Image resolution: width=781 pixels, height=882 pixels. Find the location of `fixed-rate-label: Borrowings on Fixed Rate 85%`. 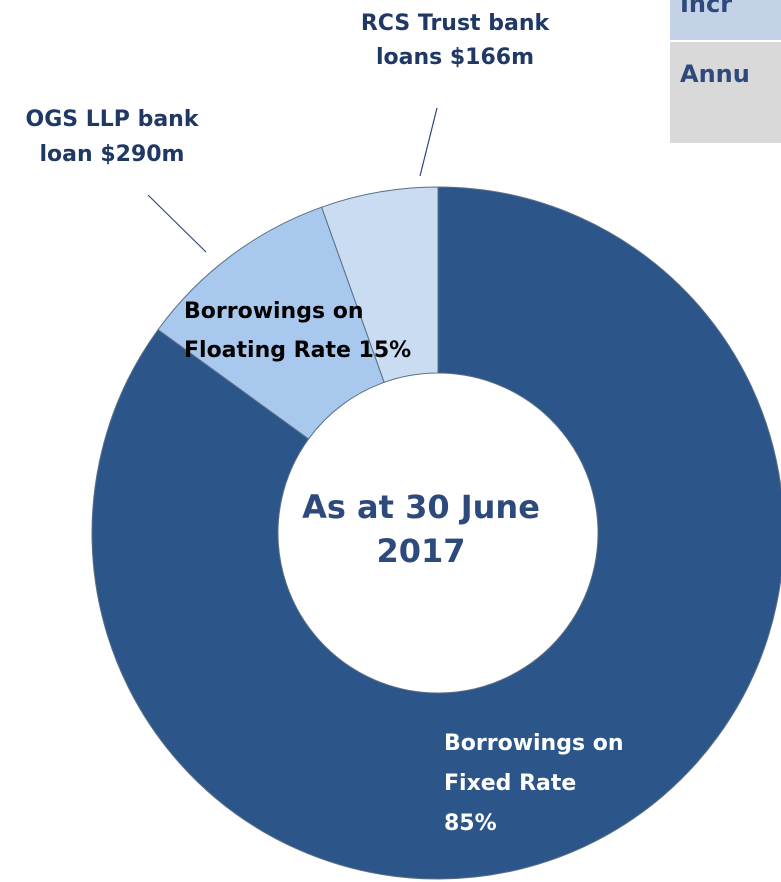

fixed-rate-label: Borrowings on Fixed Rate 85% is located at coordinates (534, 783).